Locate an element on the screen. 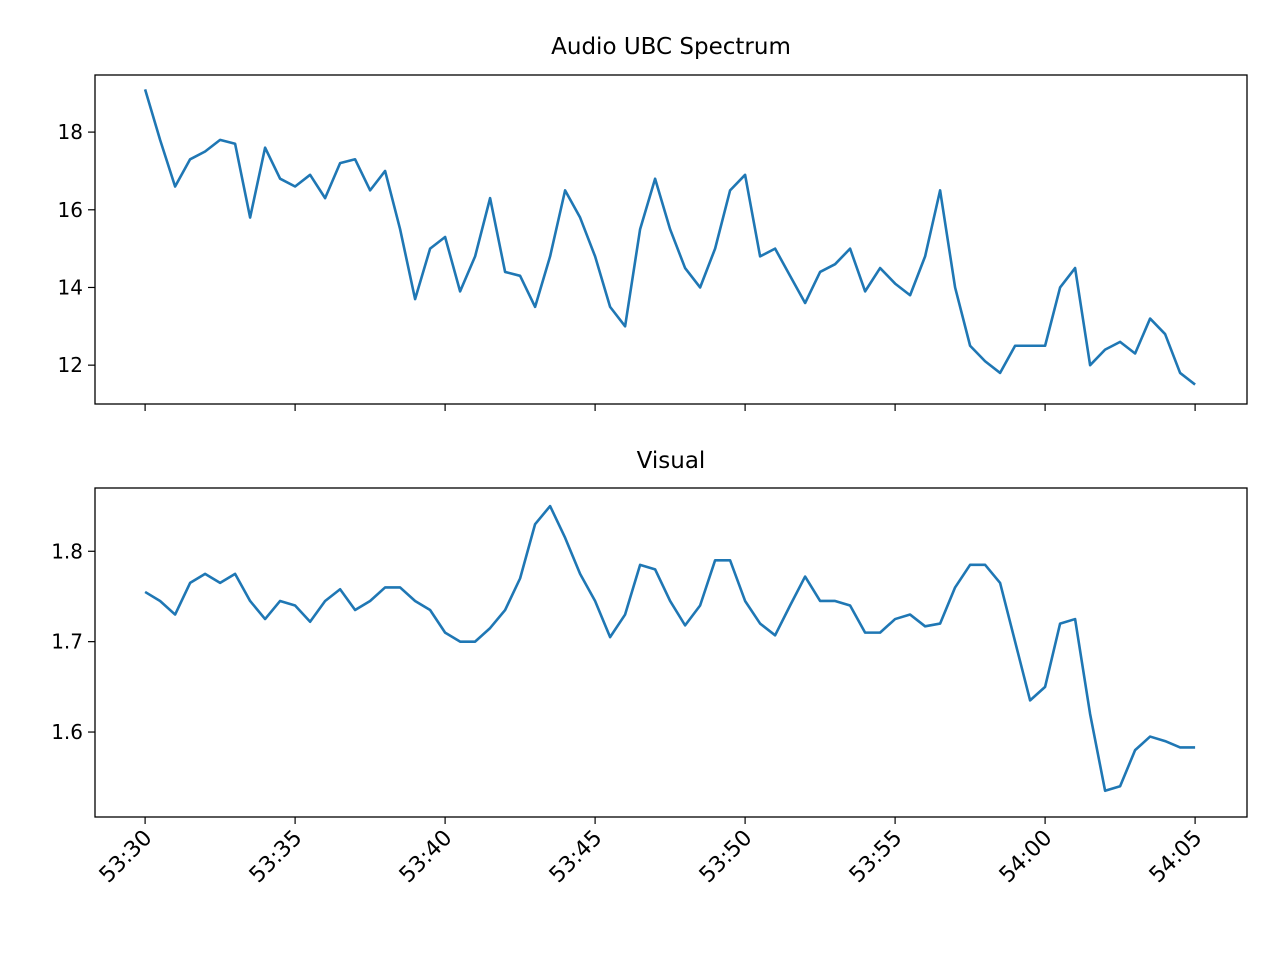 The width and height of the screenshot is (1280, 960). x-tick-label: 53:55 is located at coordinates (876, 857).